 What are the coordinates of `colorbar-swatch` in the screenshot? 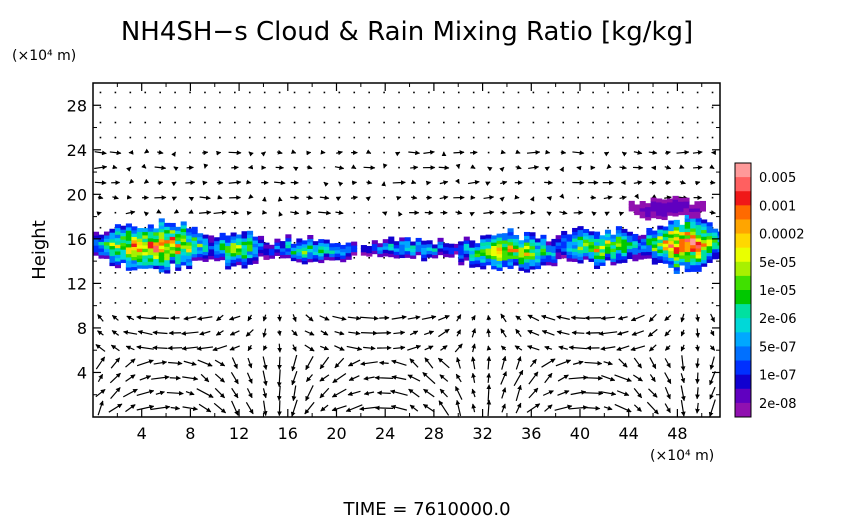 It's located at (743, 241).